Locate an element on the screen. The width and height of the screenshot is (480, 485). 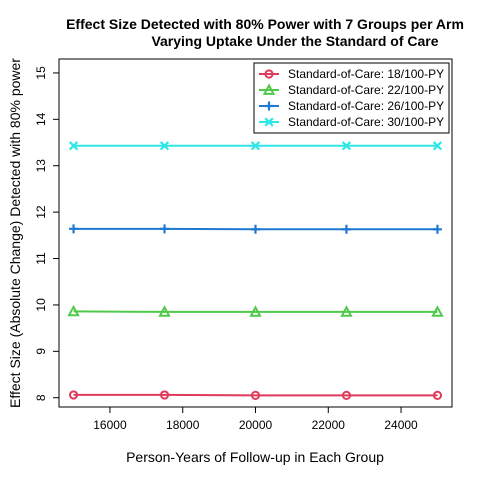
y-tick-label: 11 is located at coordinates (41, 258).